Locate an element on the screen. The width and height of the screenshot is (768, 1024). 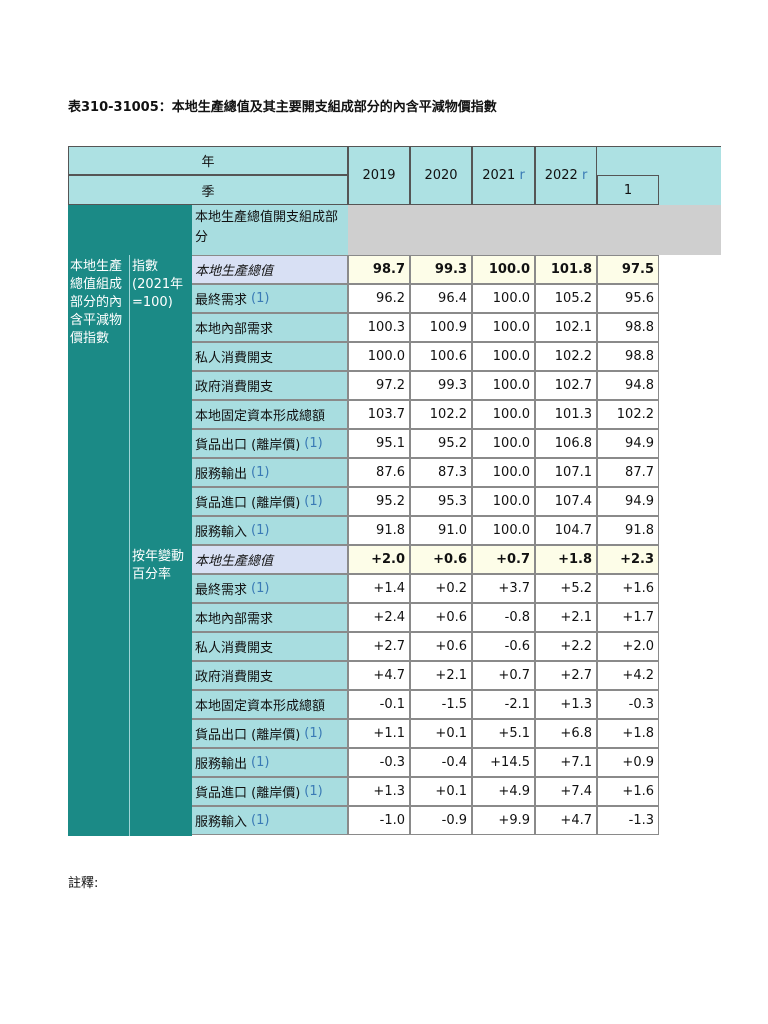
change-value-cell: +1.1 is located at coordinates (379, 733).